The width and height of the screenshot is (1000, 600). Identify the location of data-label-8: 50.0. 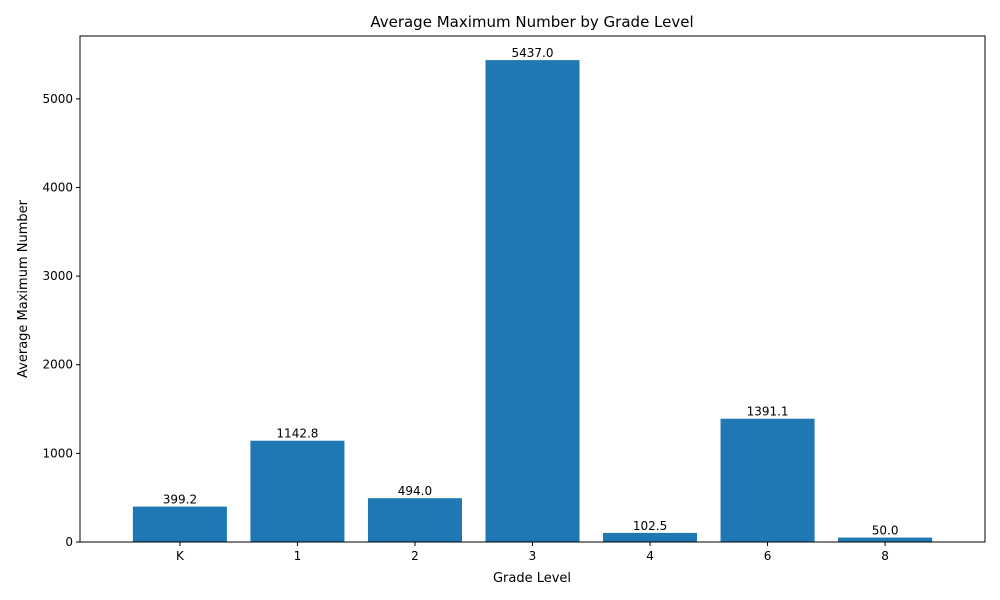
(885, 531).